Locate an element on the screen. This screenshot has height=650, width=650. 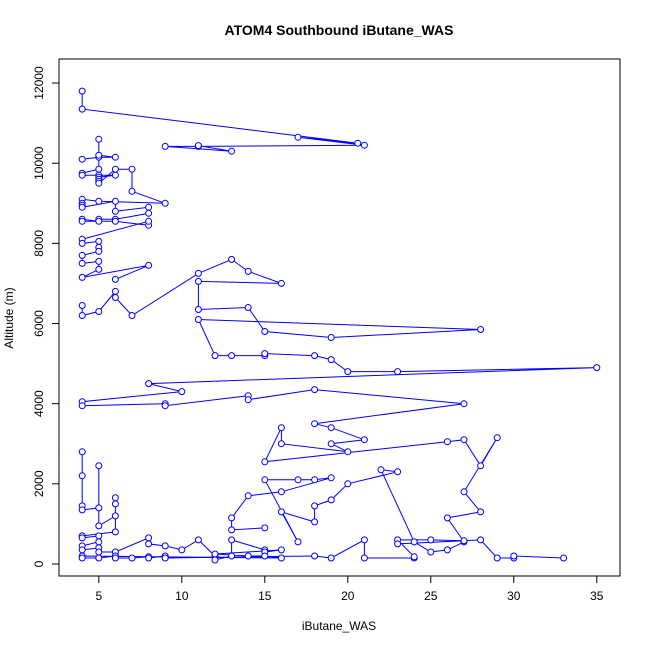
y-tick-label: 2000 is located at coordinates (39, 483).